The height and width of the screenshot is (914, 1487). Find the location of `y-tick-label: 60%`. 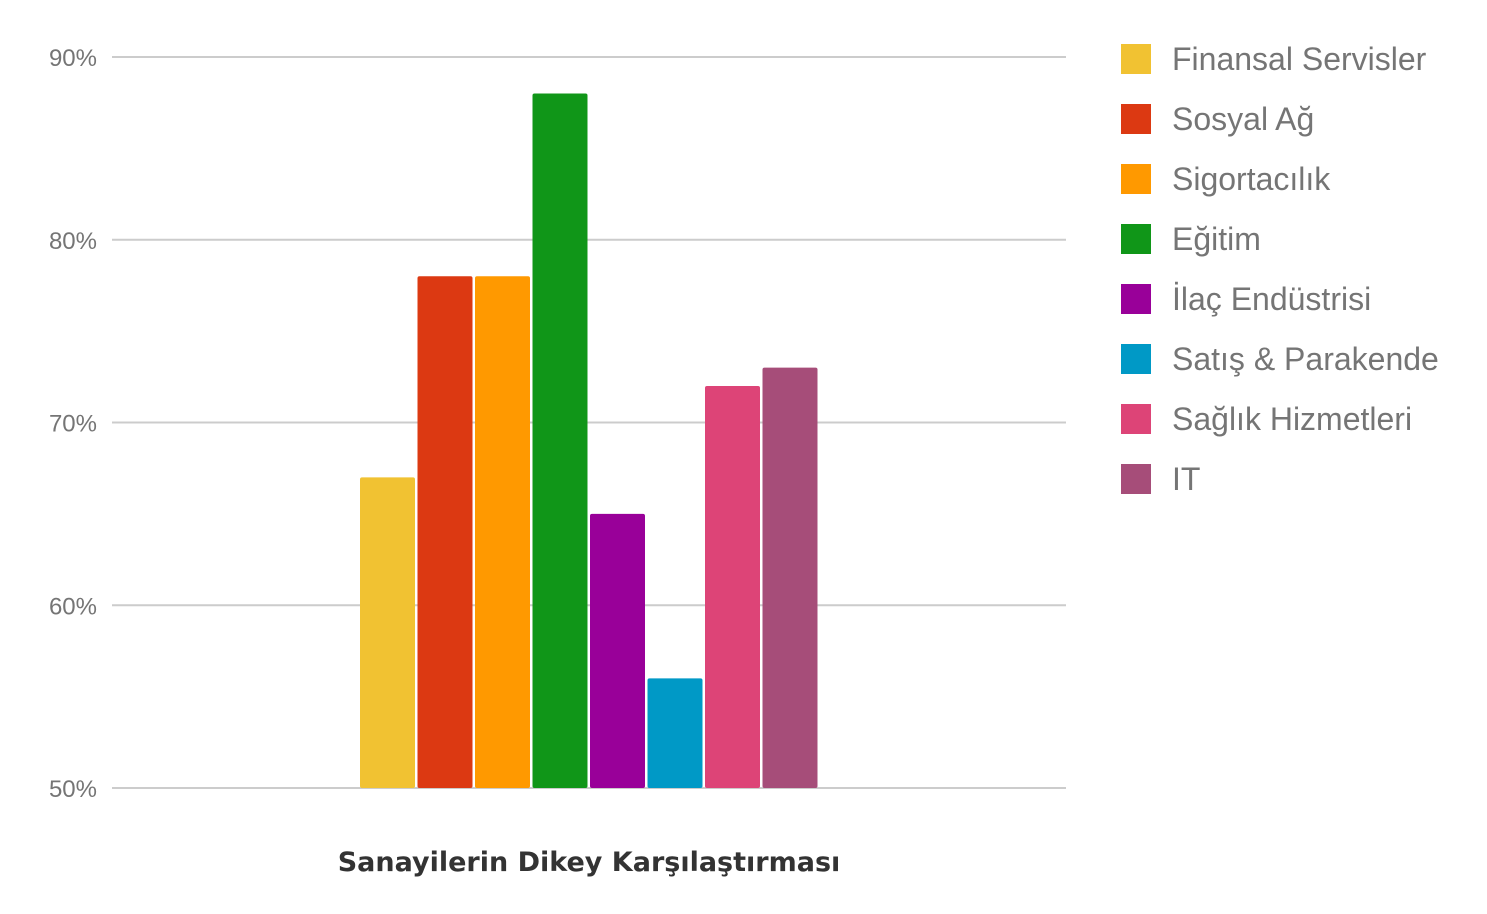

y-tick-label: 60% is located at coordinates (73, 606).